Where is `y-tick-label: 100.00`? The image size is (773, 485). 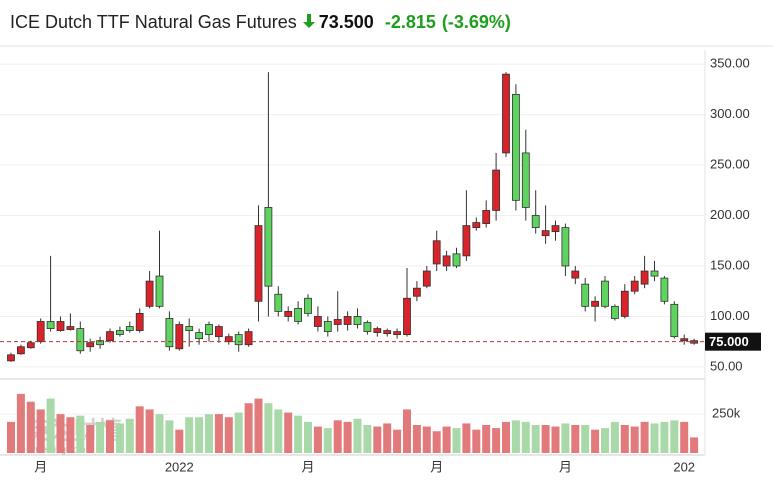
y-tick-label: 100.00 is located at coordinates (730, 315).